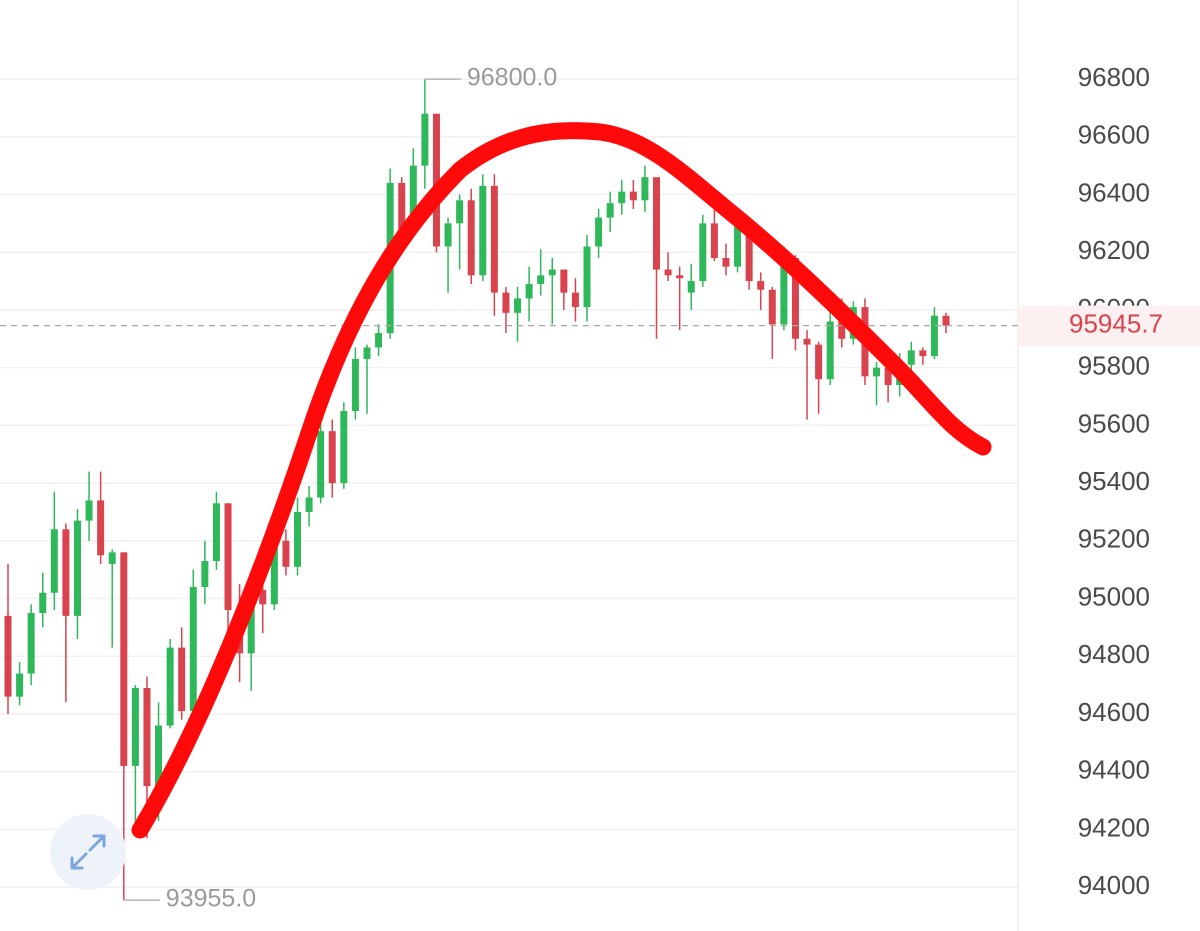 The image size is (1200, 931). I want to click on y-tick-label: 95800, so click(1114, 366).